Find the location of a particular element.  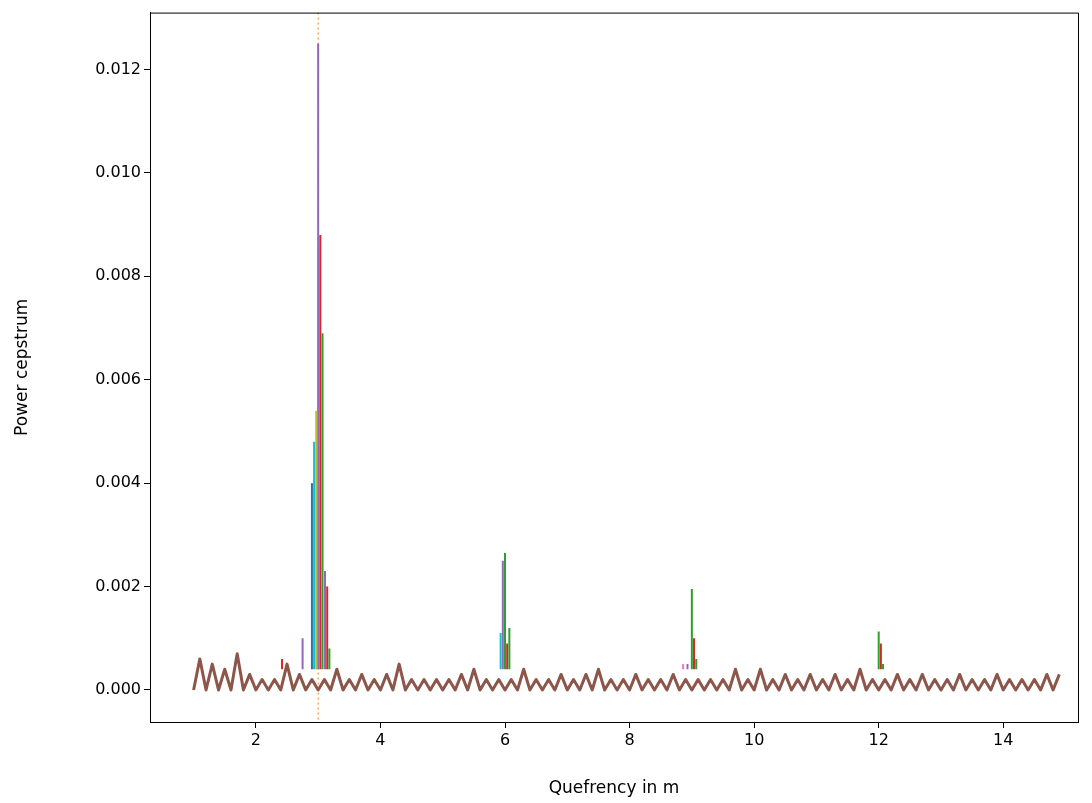

y-tick-label: 0.000 is located at coordinates (118, 689).